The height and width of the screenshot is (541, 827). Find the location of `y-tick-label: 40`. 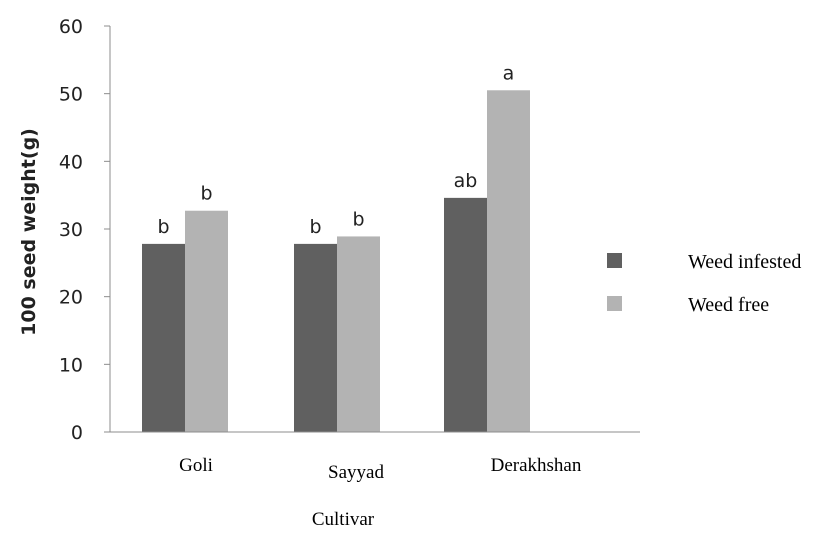

y-tick-label: 40 is located at coordinates (71, 162).